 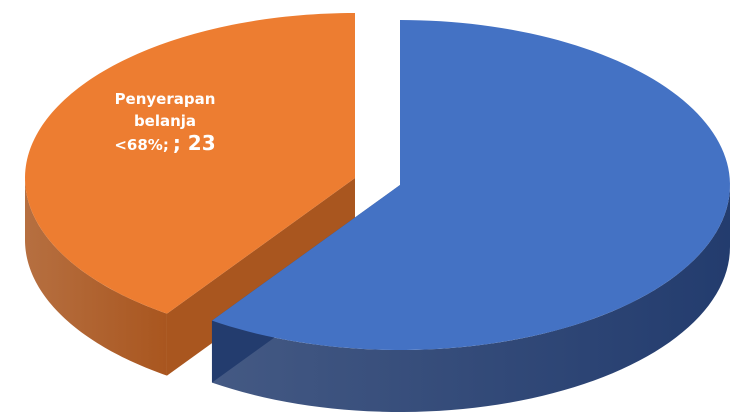 I want to click on value-label: ; 23, so click(x=194, y=143).